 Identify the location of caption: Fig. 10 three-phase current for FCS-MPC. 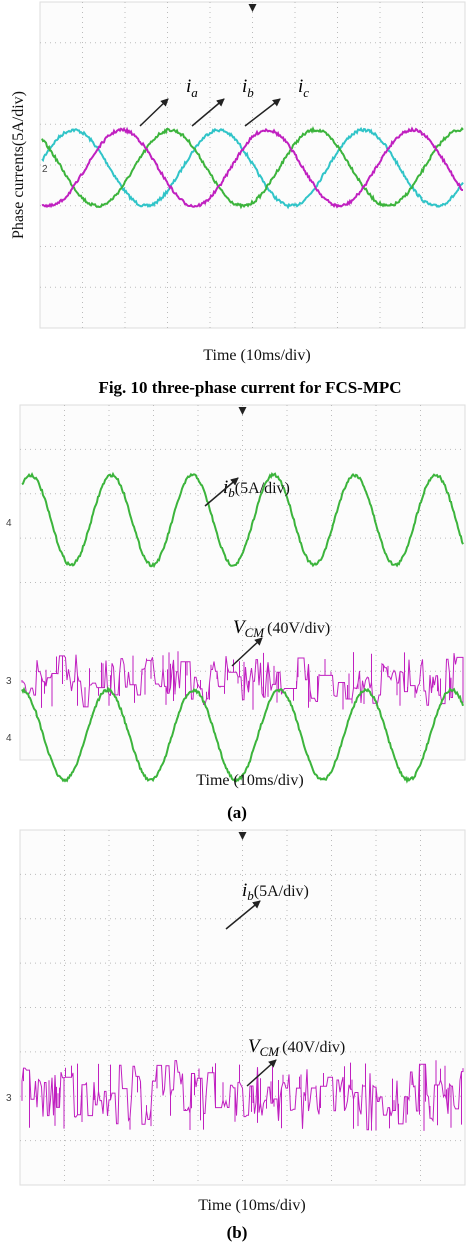
(249, 387).